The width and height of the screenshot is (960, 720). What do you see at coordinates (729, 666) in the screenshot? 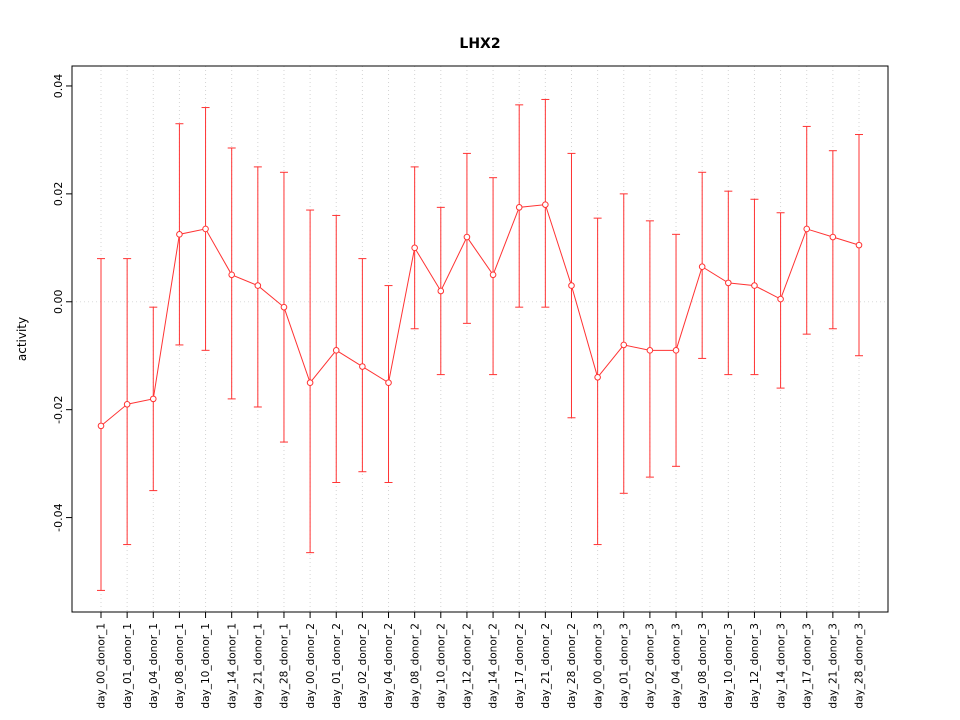
I see `x-tick-label: day_10_donor_3` at bounding box center [729, 666].